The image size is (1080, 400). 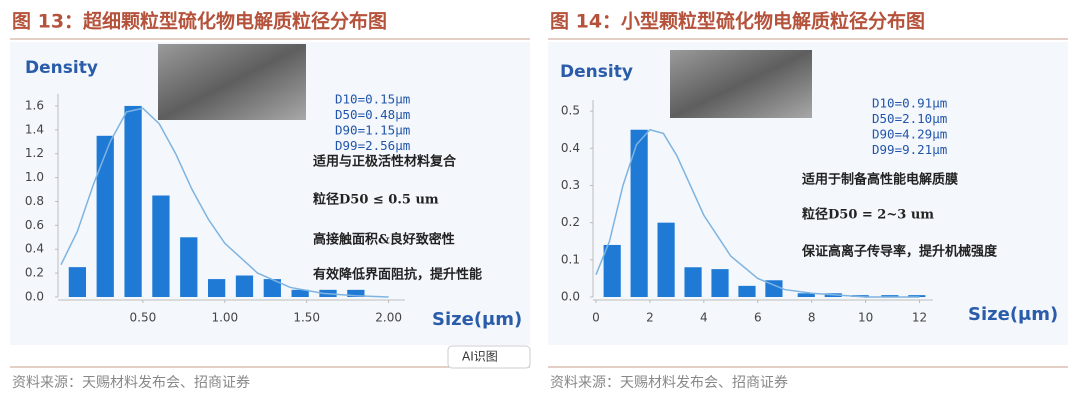 What do you see at coordinates (34, 225) in the screenshot?
I see `y-tick-label: 0.6` at bounding box center [34, 225].